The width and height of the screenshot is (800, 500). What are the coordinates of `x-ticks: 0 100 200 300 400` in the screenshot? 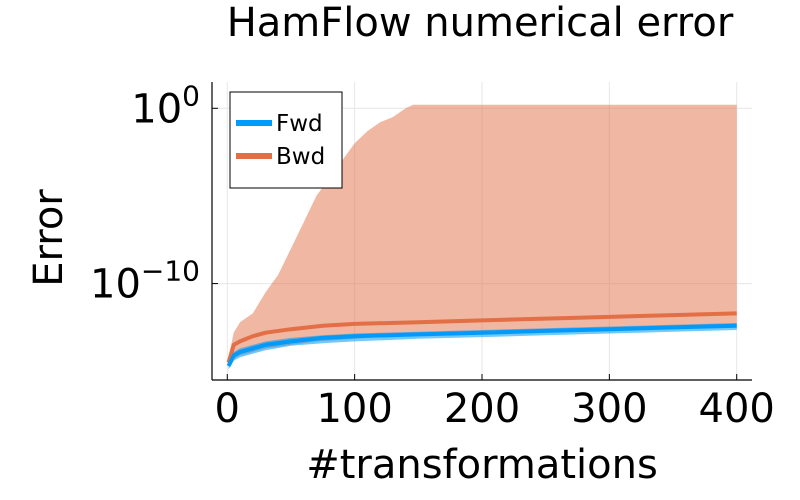 It's located at (495, 403).